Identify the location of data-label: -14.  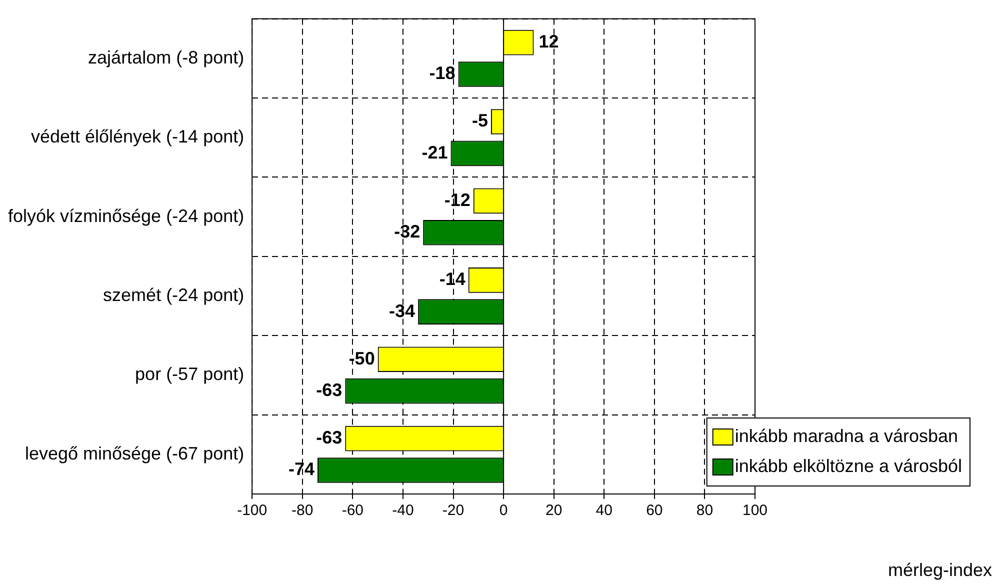
(452, 279).